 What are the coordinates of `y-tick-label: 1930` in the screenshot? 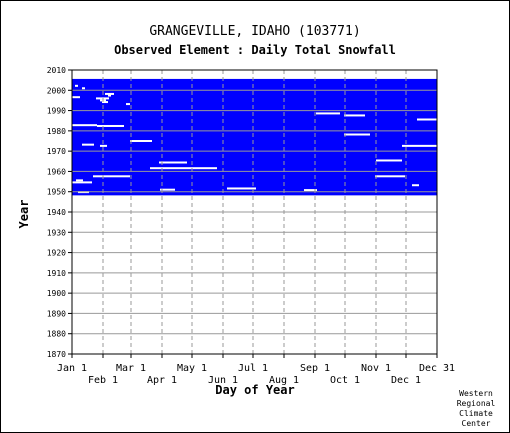 It's located at (56, 232).